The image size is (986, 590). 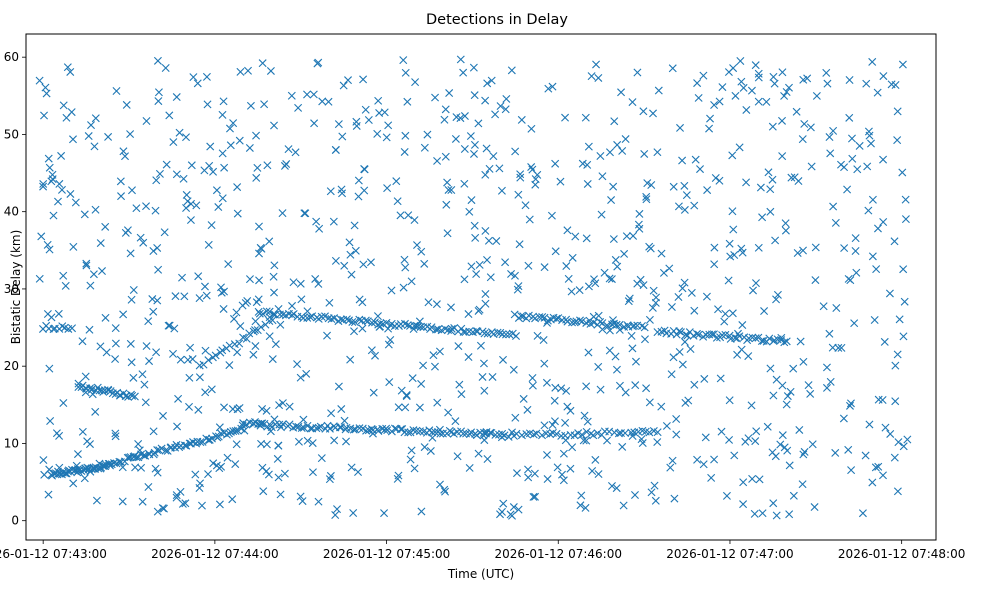 What do you see at coordinates (11, 134) in the screenshot?
I see `y-tick-label: 50` at bounding box center [11, 134].